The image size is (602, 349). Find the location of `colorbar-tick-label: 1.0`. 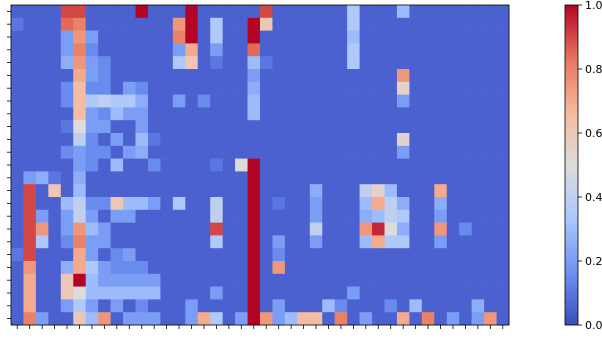

colorbar-tick-label: 1.0 is located at coordinates (593, 6).